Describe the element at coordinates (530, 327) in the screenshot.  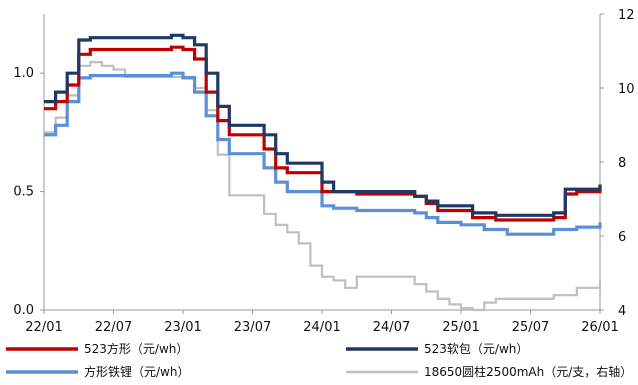
I see `x-tick-label: 25/07` at that location.